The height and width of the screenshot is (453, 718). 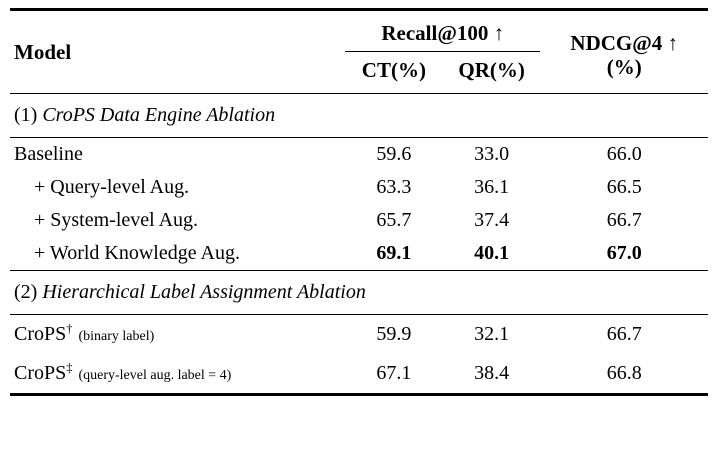 I want to click on dagger-marker: †, so click(x=69, y=328).